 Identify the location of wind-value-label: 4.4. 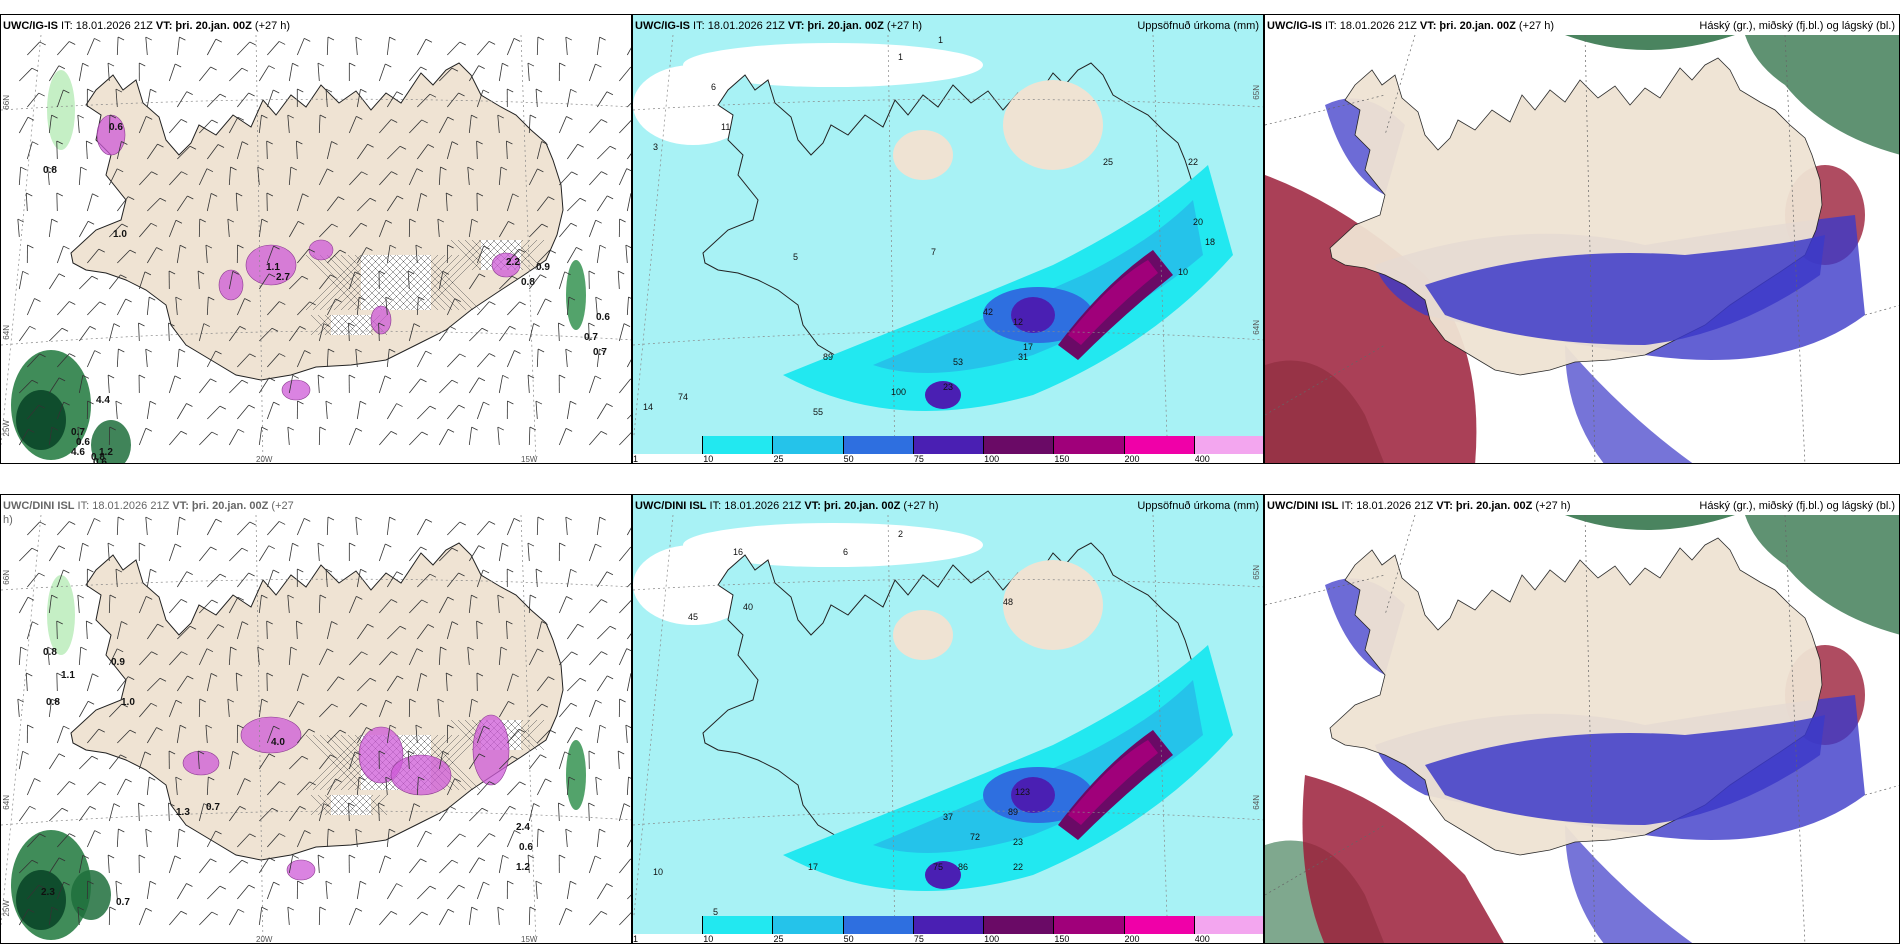
(103, 400).